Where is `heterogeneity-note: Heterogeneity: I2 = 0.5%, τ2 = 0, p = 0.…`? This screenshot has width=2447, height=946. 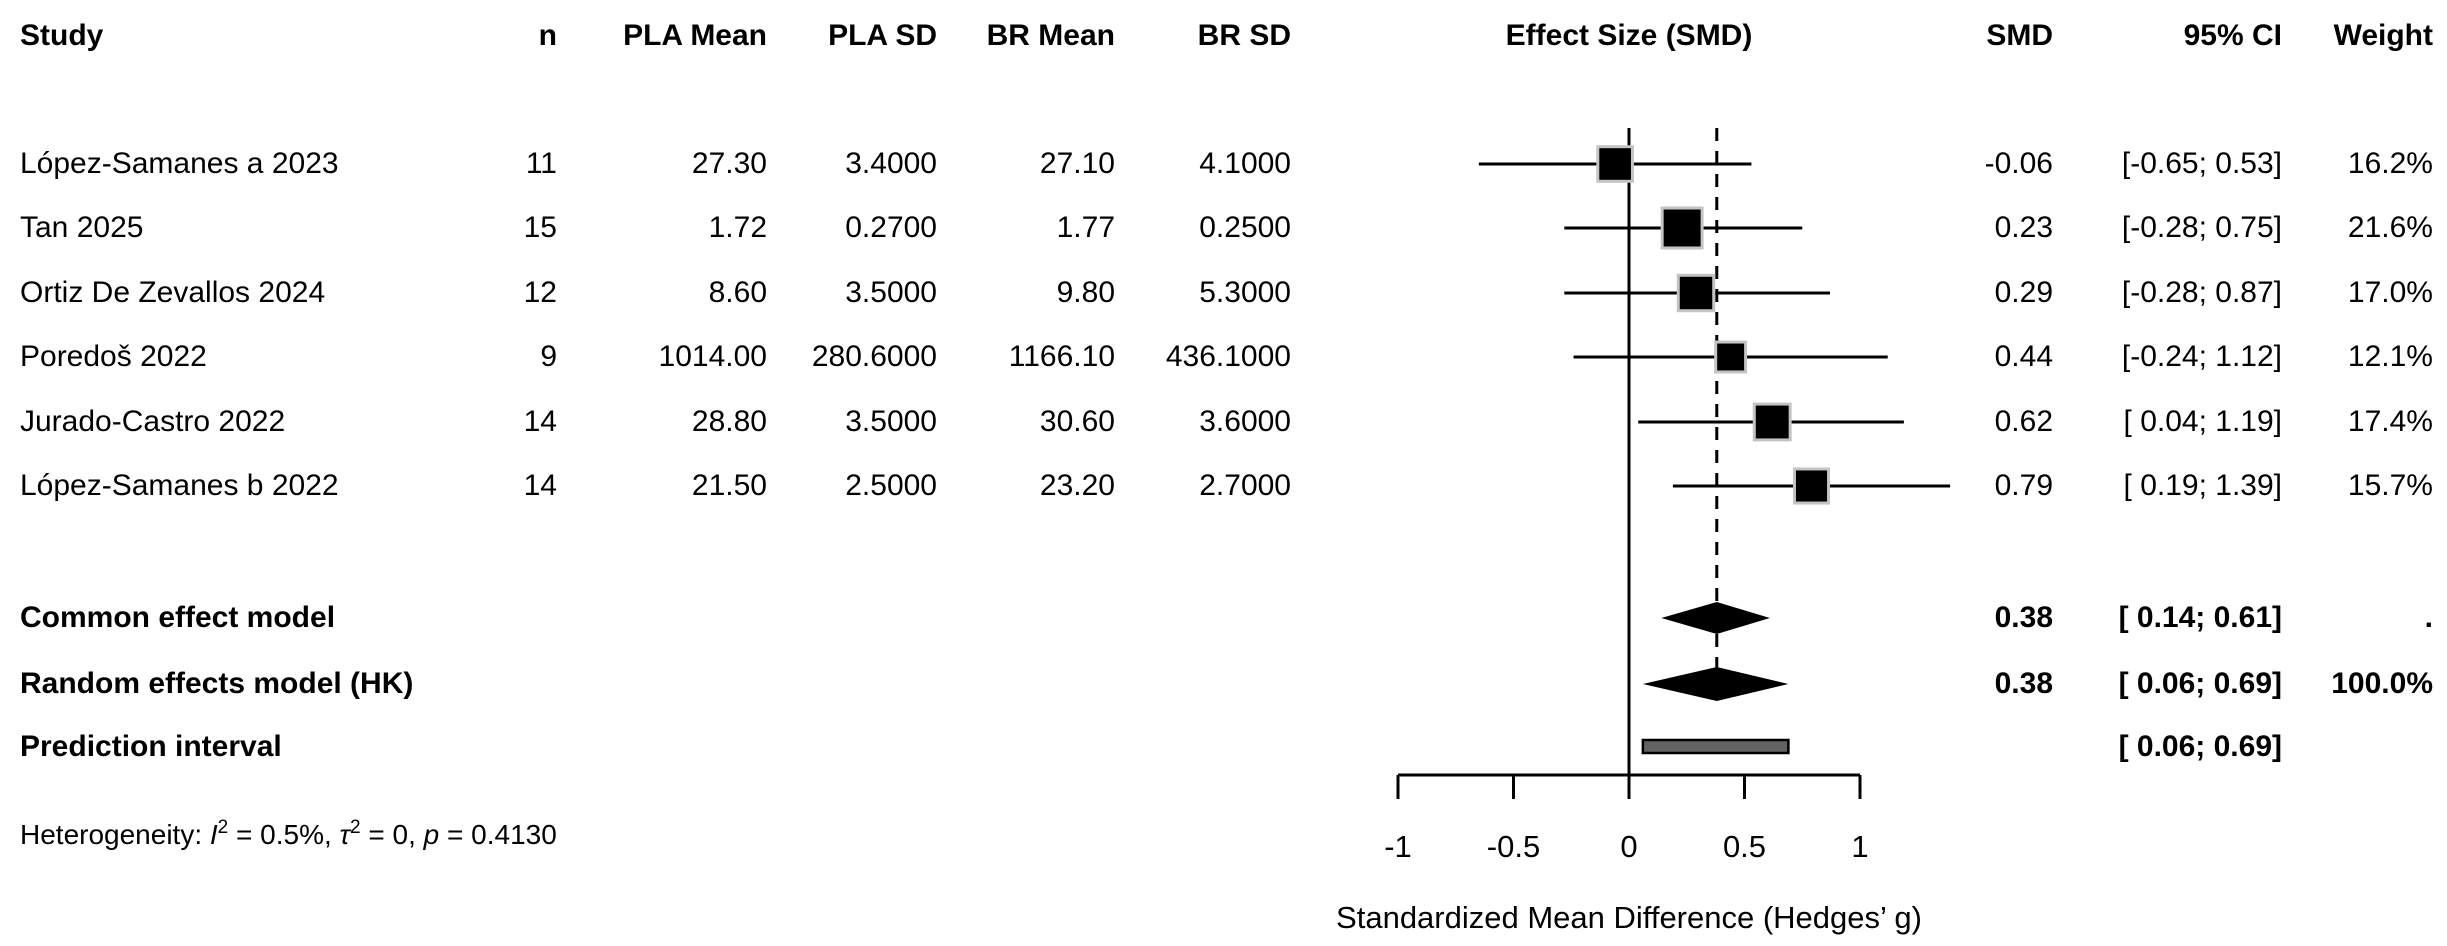
heterogeneity-note: Heterogeneity: I2 = 0.5%, τ2 = 0, p = 0.… is located at coordinates (288, 835).